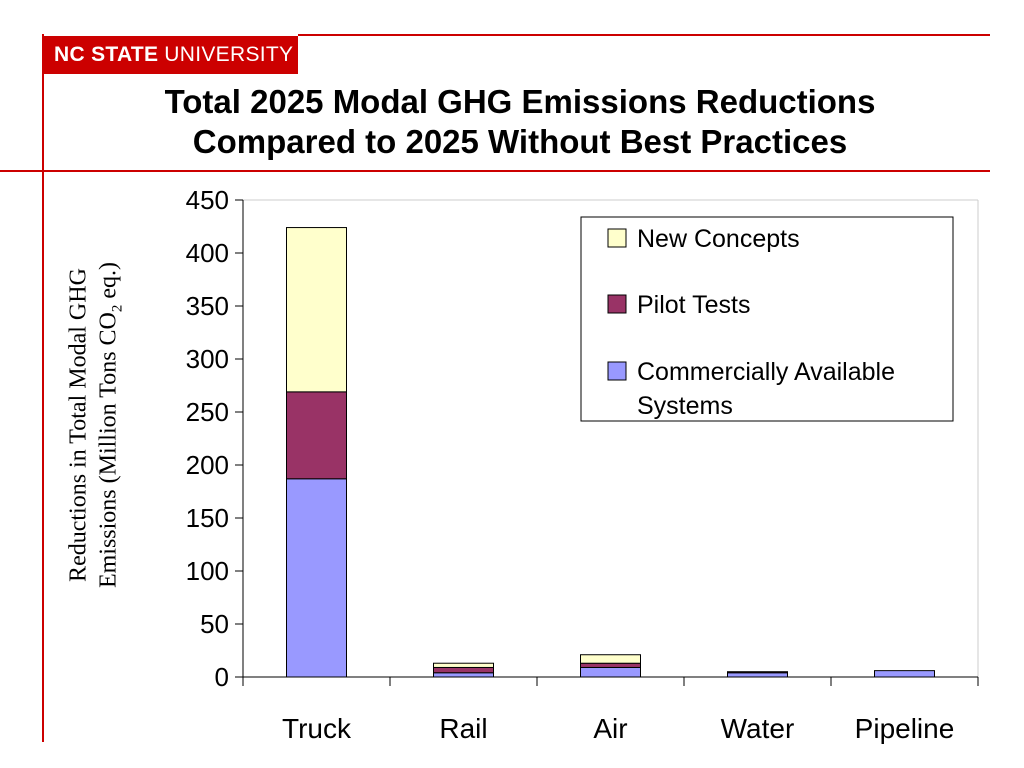 Image resolution: width=1024 pixels, height=768 pixels. I want to click on y-tick-label: 350, so click(207, 306).